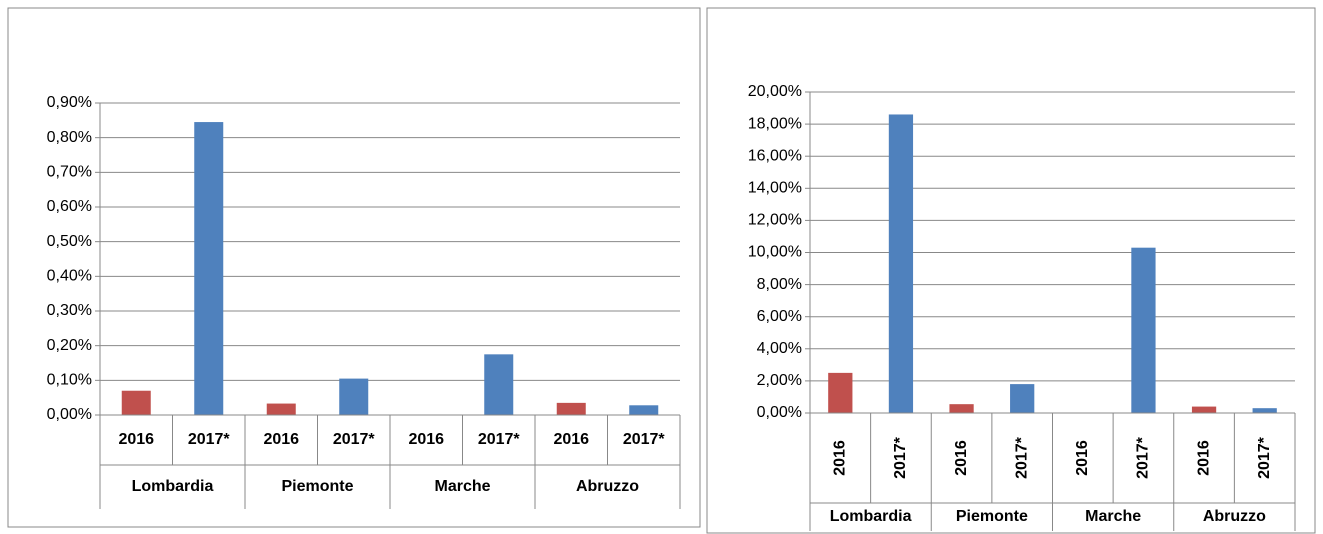 This screenshot has height=534, width=1323. I want to click on y-tick-label: 0,40%, so click(69, 276).